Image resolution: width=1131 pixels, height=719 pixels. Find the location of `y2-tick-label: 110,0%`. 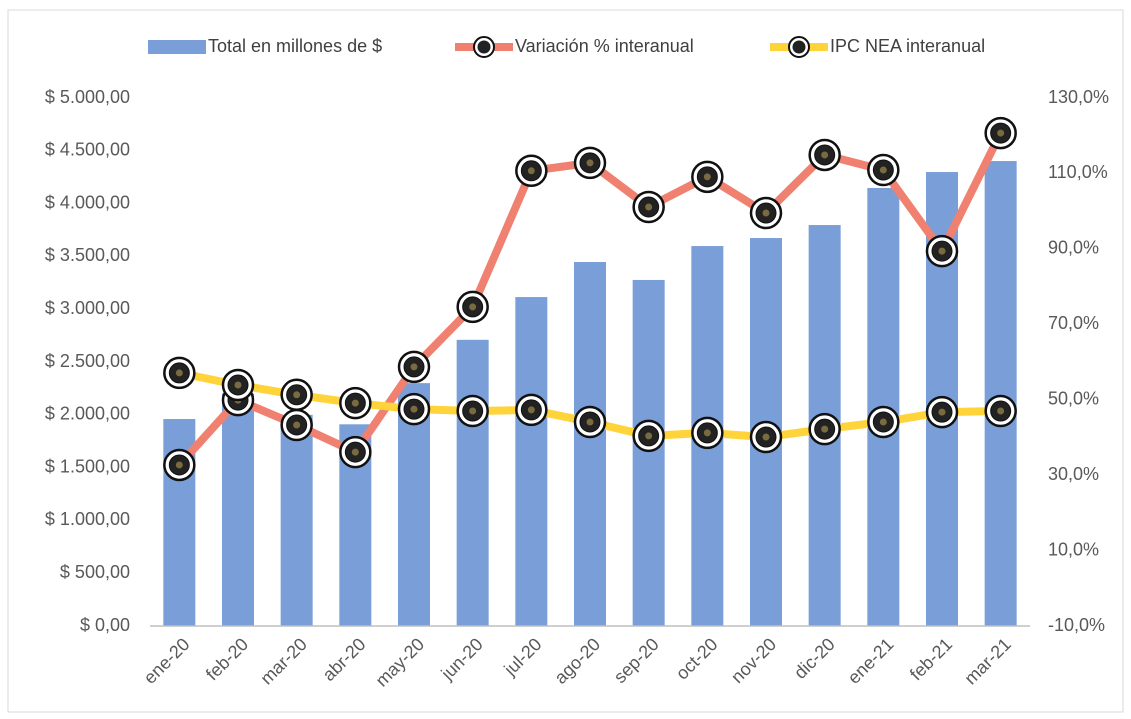

y2-tick-label: 110,0% is located at coordinates (1078, 172).